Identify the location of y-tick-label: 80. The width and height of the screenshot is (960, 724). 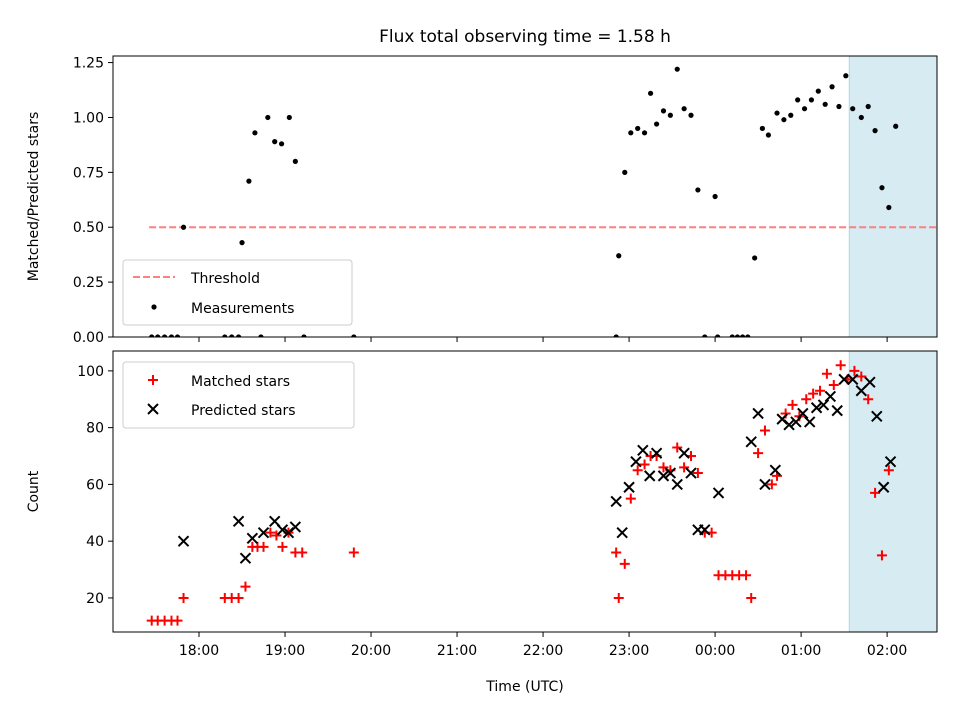
(95, 429).